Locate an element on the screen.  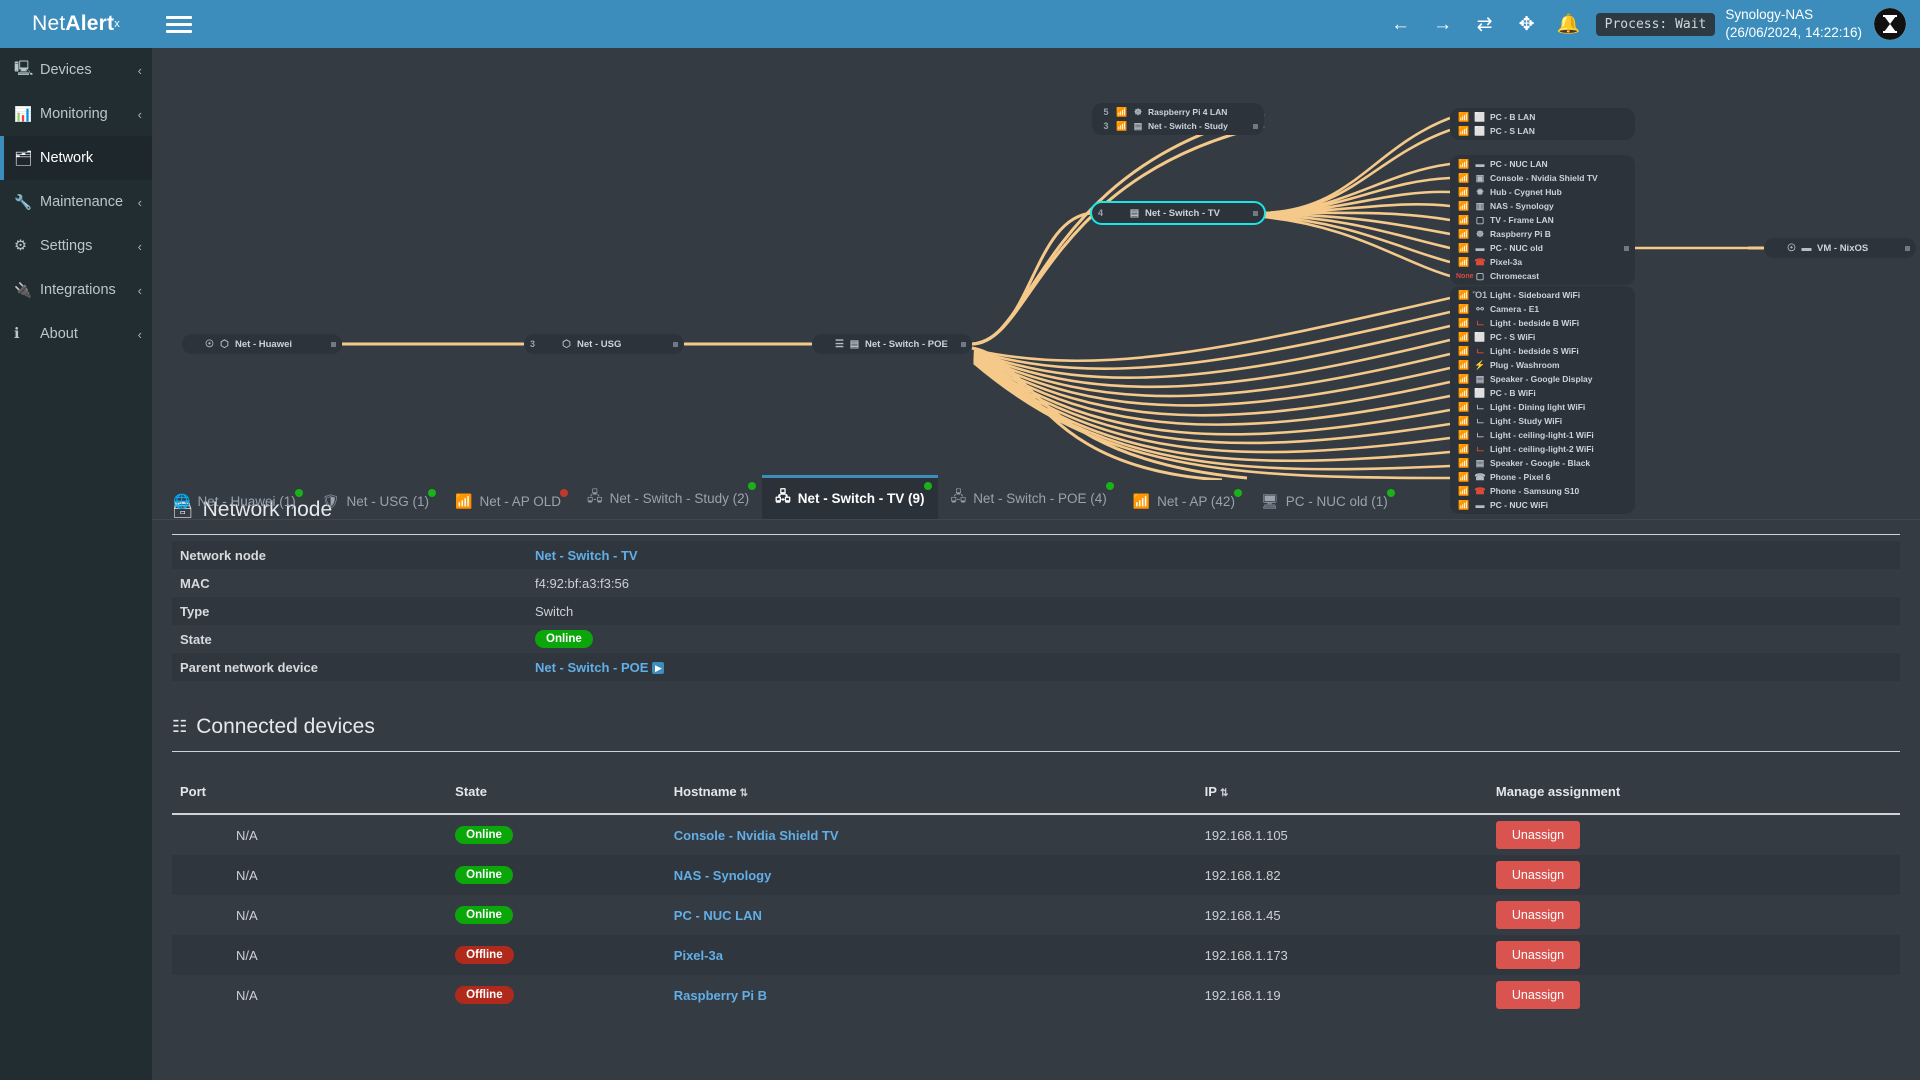
map-device-row: 📶 ▤ Speaker - Google - Black is located at coordinates (1542, 463).